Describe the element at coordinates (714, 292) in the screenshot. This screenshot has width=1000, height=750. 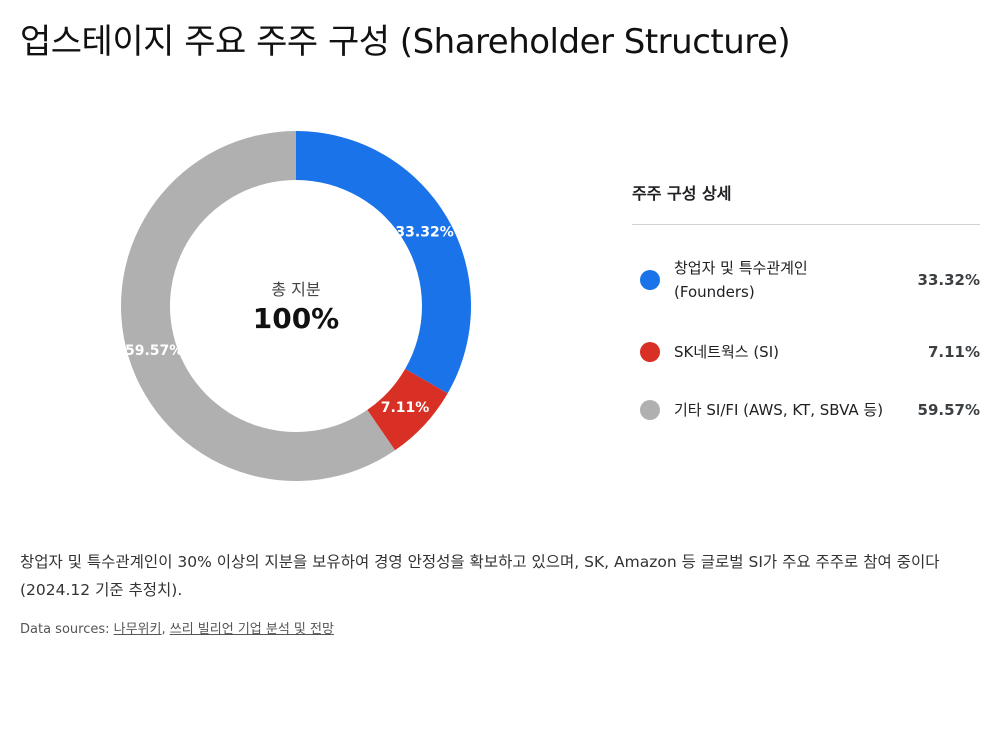
I see `legend-label-founders-line2: (Founders)` at that location.